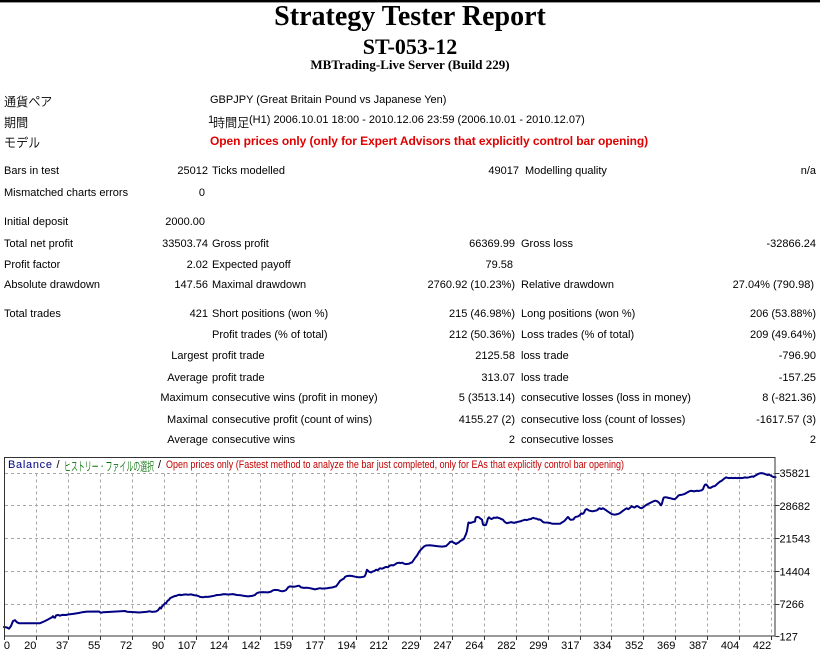  Describe the element at coordinates (538, 646) in the screenshot. I see `svg-text: 299` at that location.